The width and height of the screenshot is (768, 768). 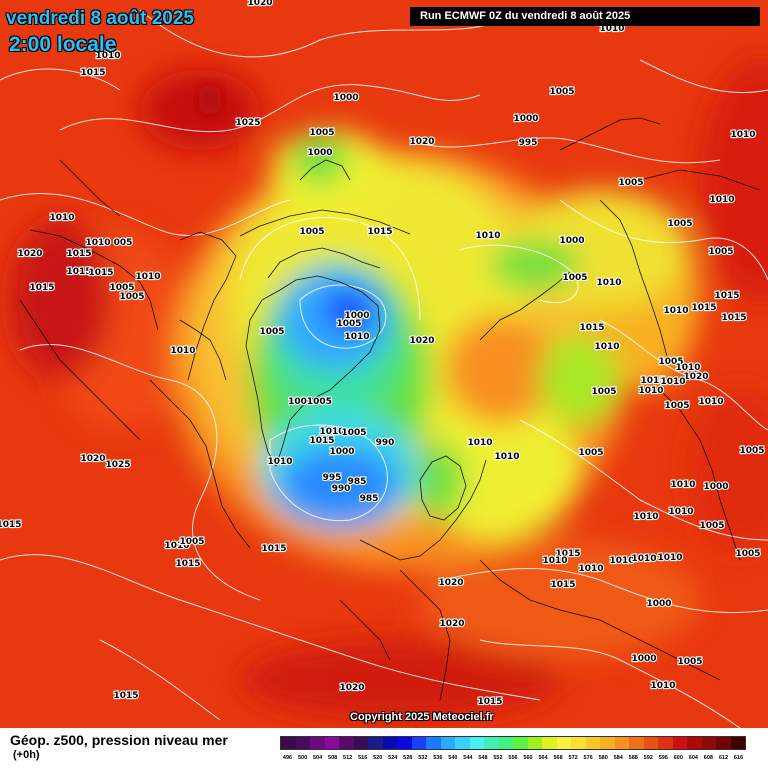 What do you see at coordinates (341, 489) in the screenshot?
I see `pressure-label: 990` at bounding box center [341, 489].